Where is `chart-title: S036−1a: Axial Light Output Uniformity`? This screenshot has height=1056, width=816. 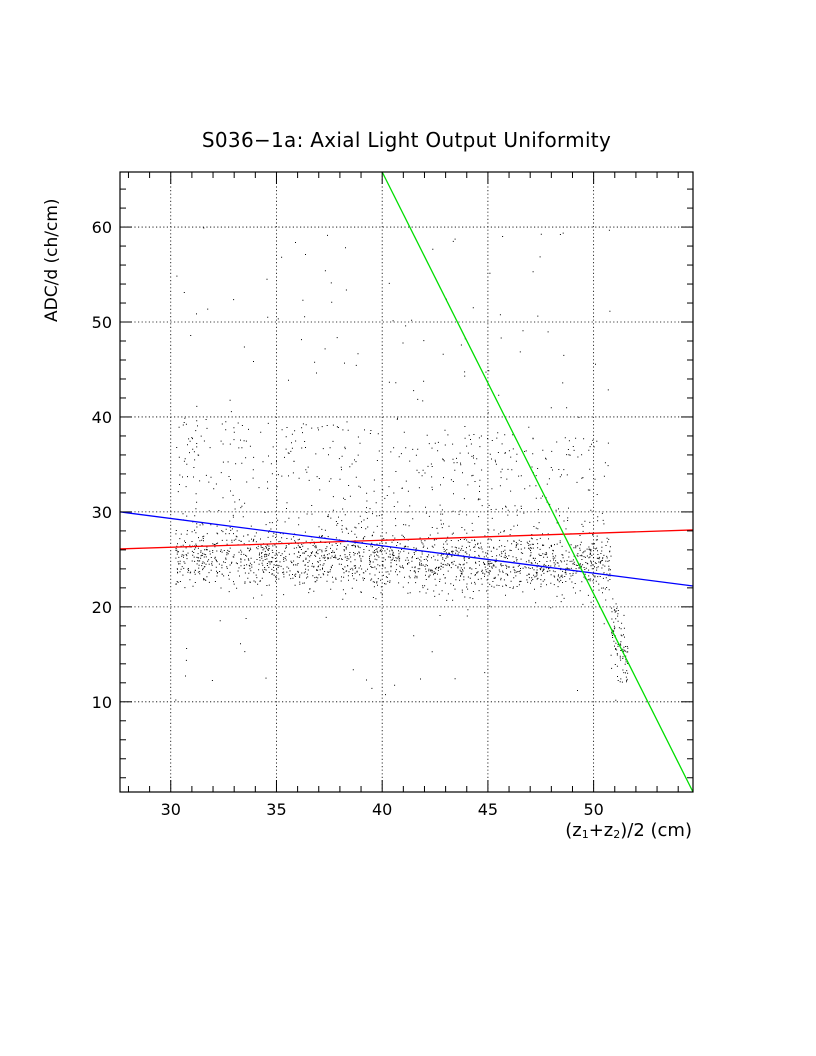 chart-title: S036−1a: Axial Light Output Uniformity is located at coordinates (406, 140).